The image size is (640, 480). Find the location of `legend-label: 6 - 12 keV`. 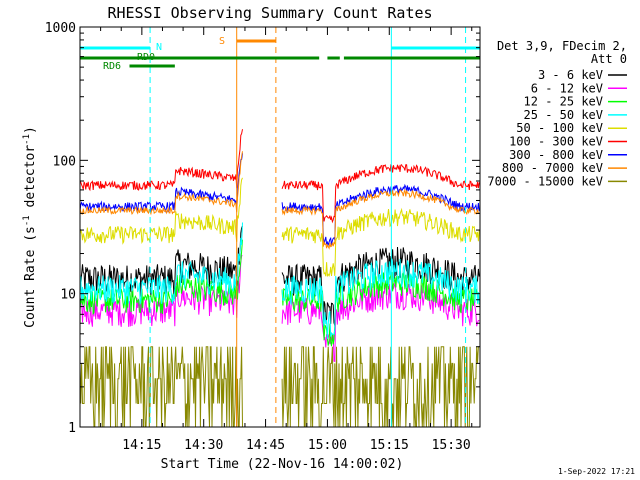

legend-label: 6 - 12 keV is located at coordinates (567, 88).